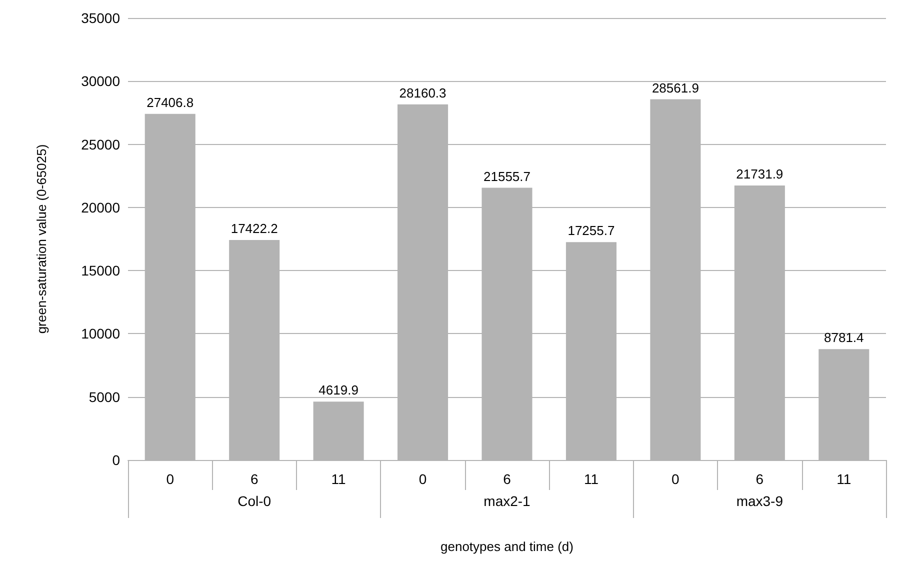 This screenshot has height=568, width=916. What do you see at coordinates (100, 18) in the screenshot?
I see `y-tick-label: 35000` at bounding box center [100, 18].